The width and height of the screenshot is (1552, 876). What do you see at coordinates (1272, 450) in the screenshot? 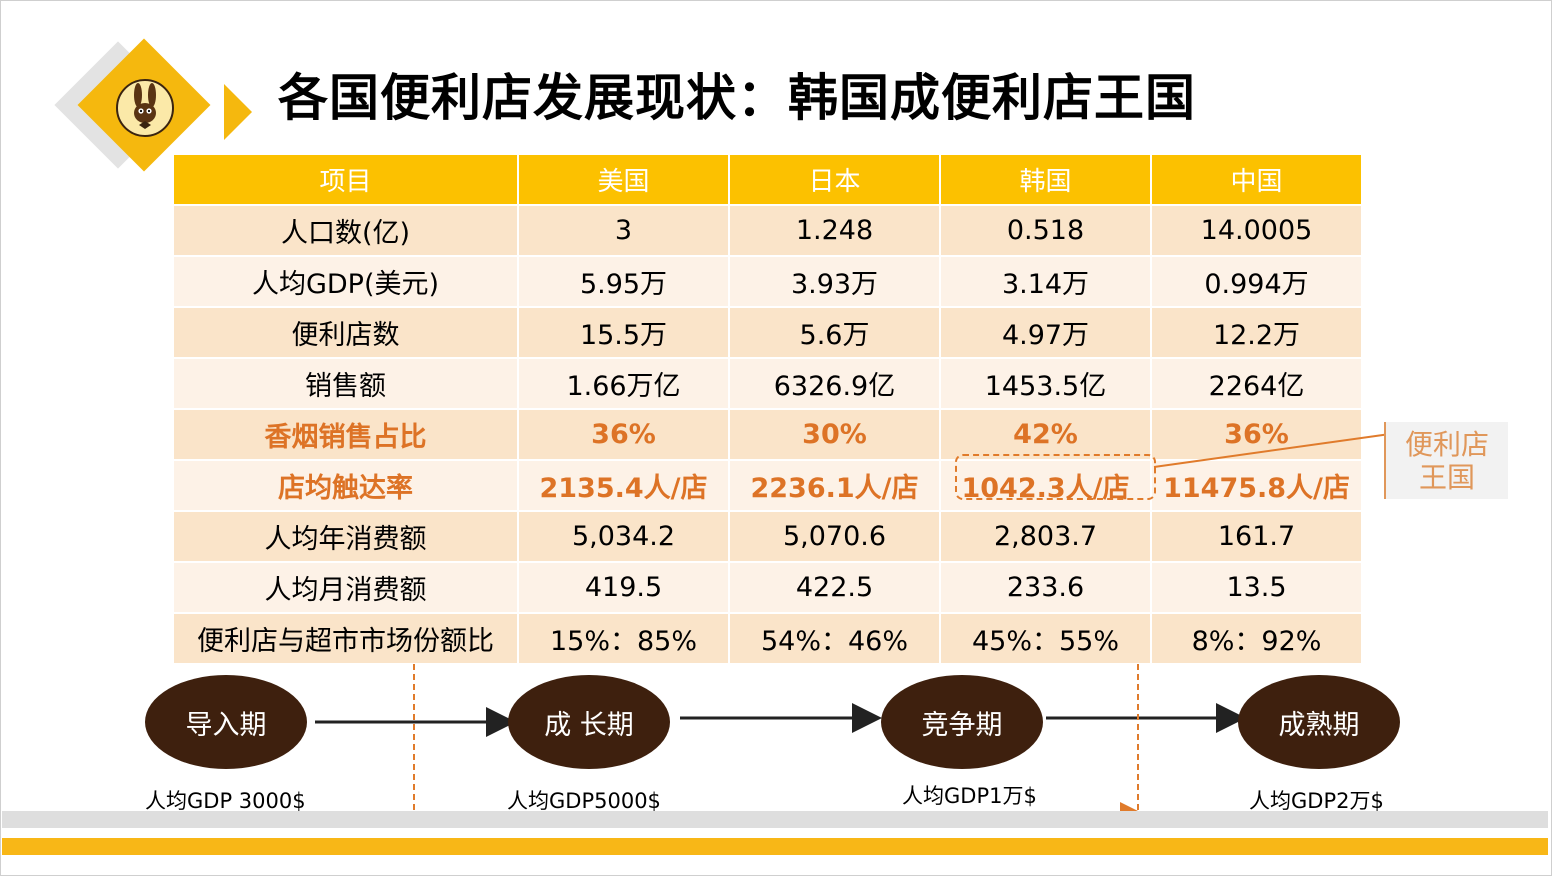
I see `callout-connector` at bounding box center [1272, 450].